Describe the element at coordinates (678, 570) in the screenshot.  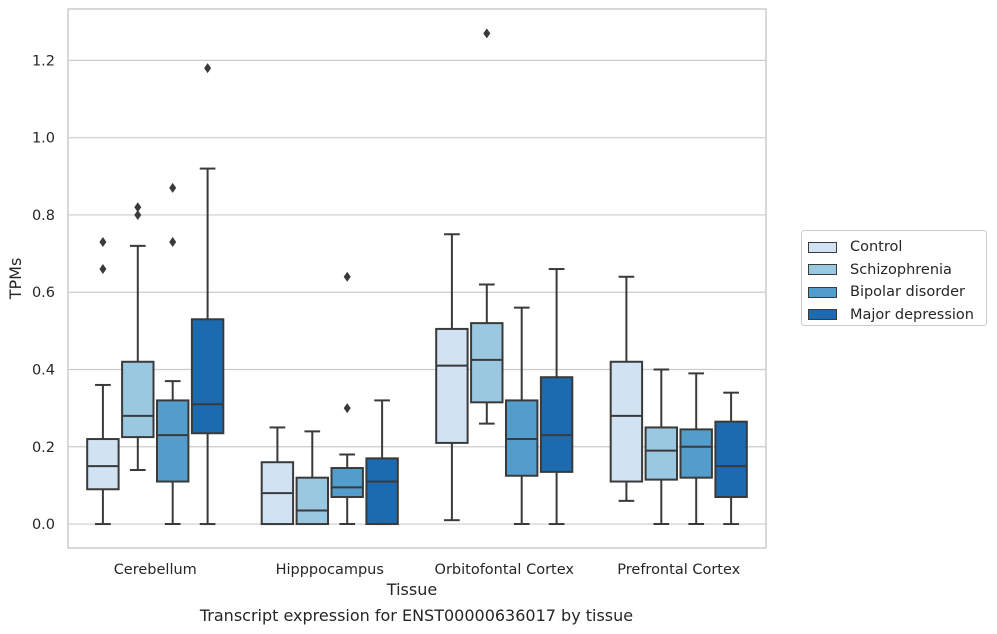
I see `x-tick-label: Prefrontal Cortex` at that location.